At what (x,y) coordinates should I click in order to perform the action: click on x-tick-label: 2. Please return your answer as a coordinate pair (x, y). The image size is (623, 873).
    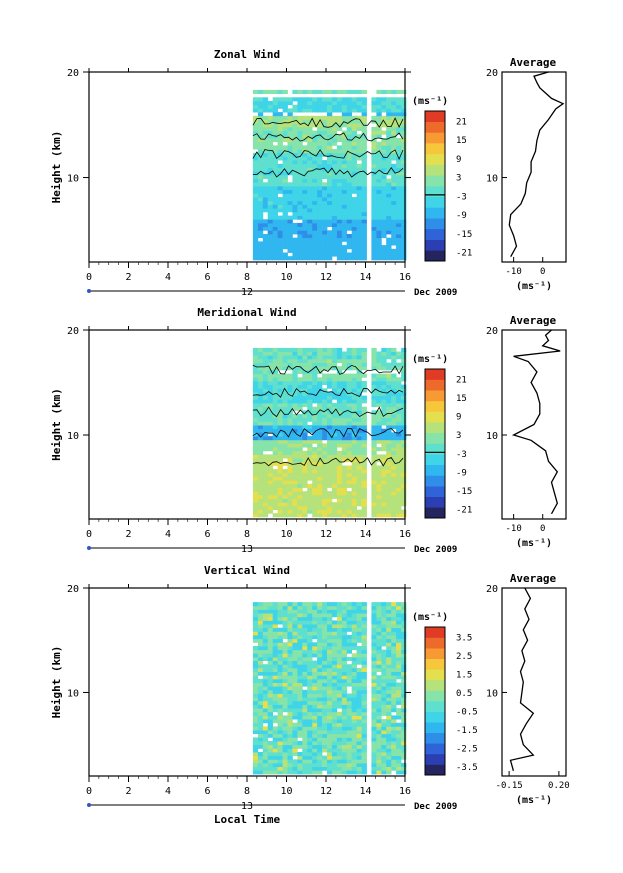
    Looking at the image, I should click on (128, 534).